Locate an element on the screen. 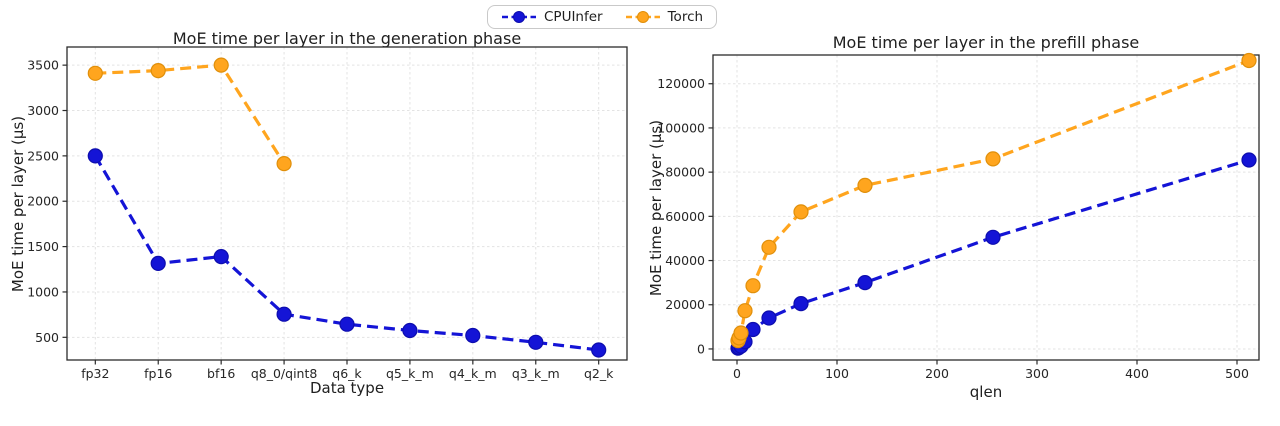 The height and width of the screenshot is (426, 1280). svg-text: bf16 is located at coordinates (221, 373).